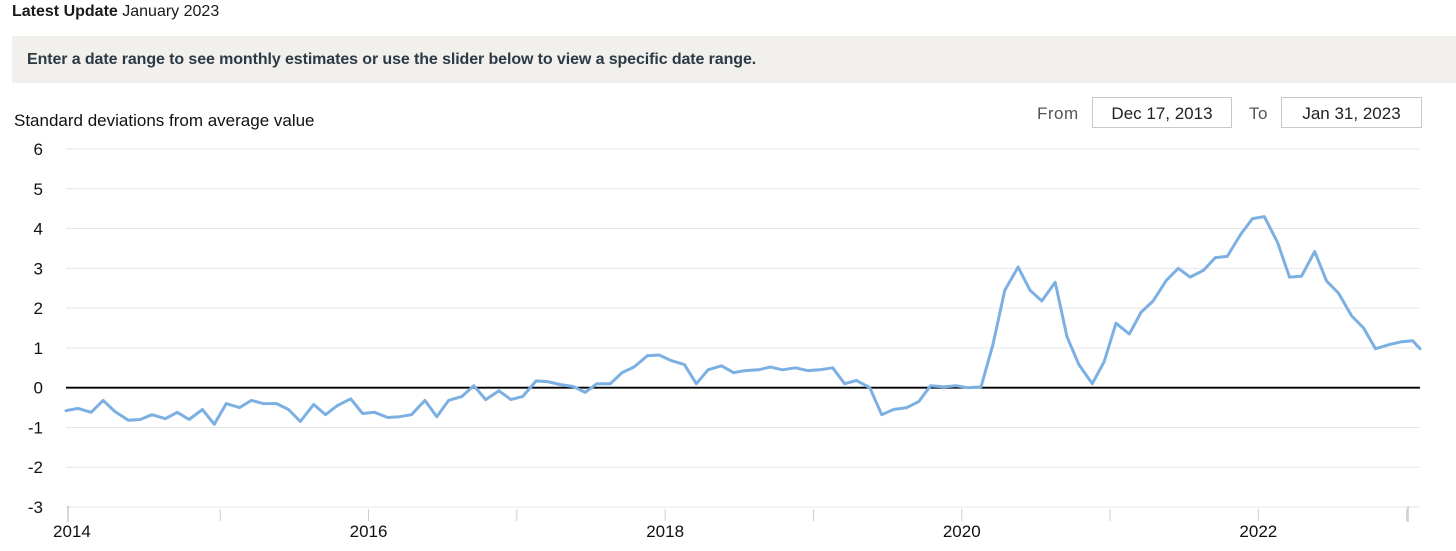  Describe the element at coordinates (1351, 112) in the screenshot. I see `to-date-input: Jan 31, 2023` at that location.